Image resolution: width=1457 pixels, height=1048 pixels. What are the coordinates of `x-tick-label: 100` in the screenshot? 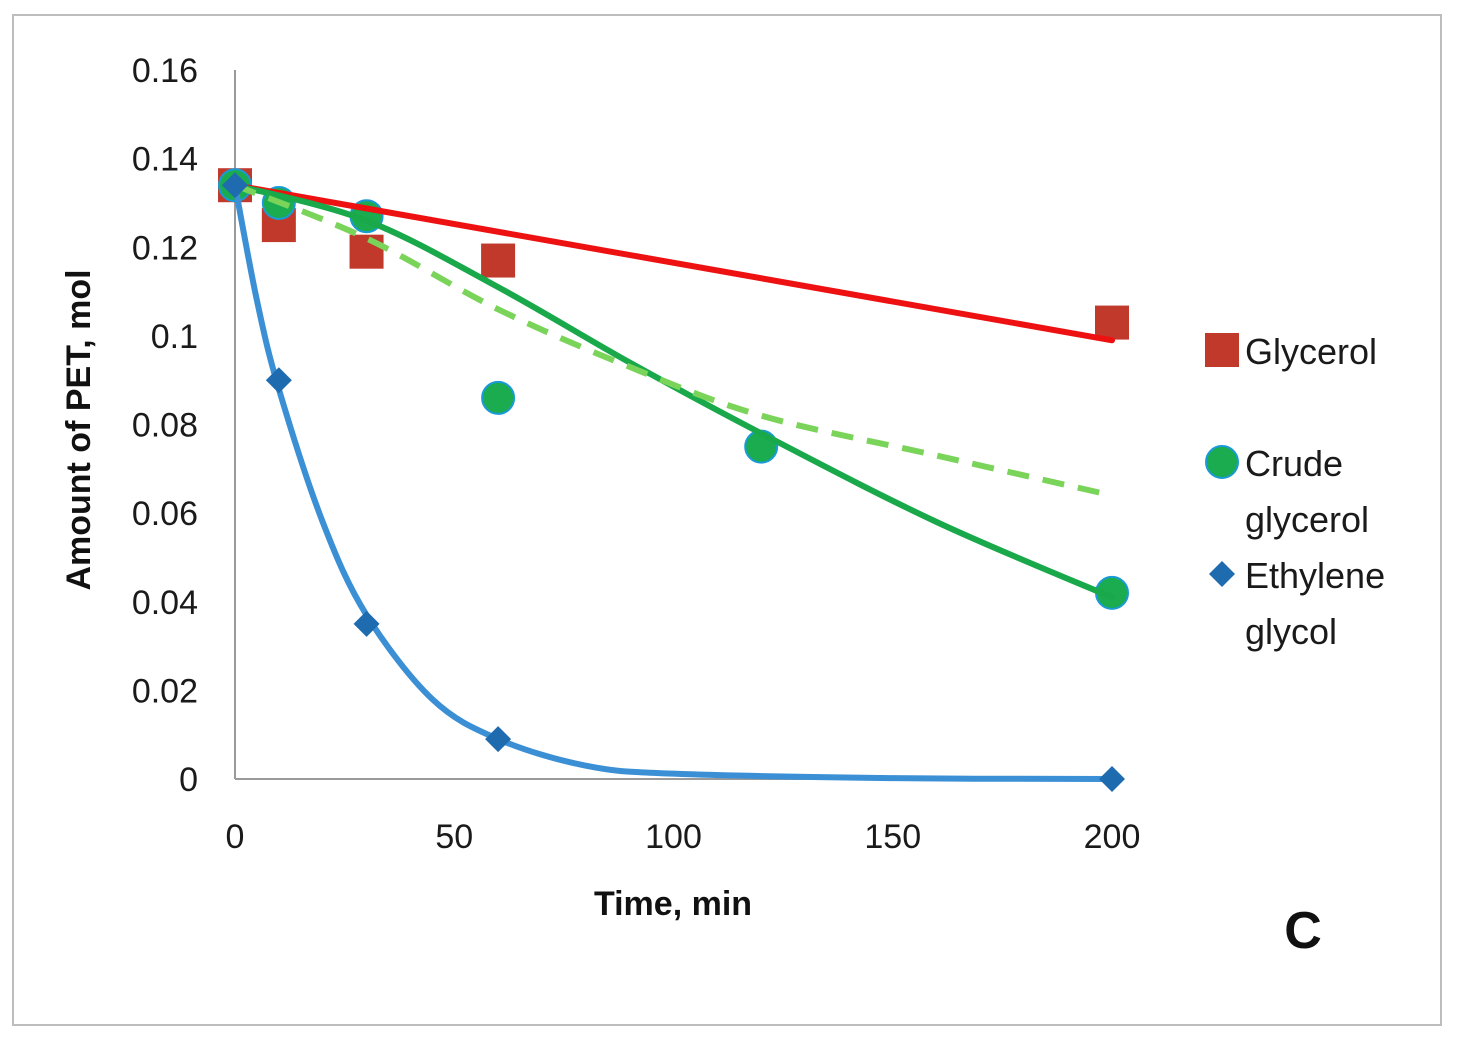 It's located at (673, 837).